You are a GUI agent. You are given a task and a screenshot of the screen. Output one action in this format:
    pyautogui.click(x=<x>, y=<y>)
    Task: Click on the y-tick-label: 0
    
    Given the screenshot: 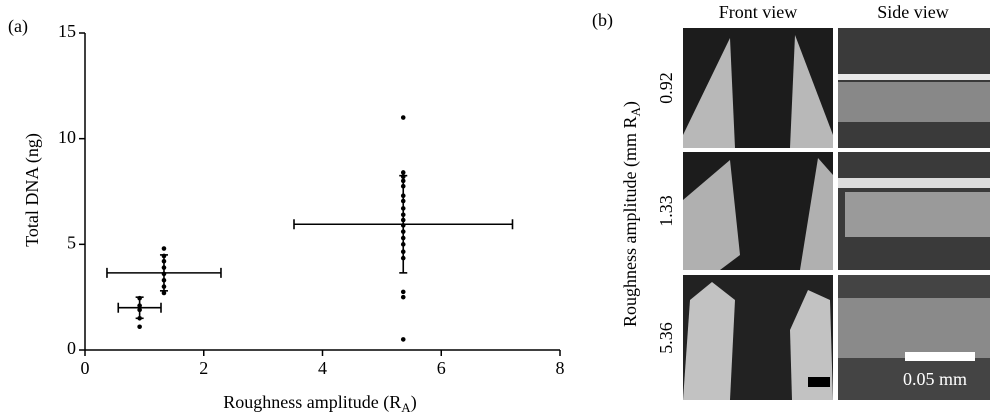 What is the action you would take?
    pyautogui.click(x=71, y=348)
    